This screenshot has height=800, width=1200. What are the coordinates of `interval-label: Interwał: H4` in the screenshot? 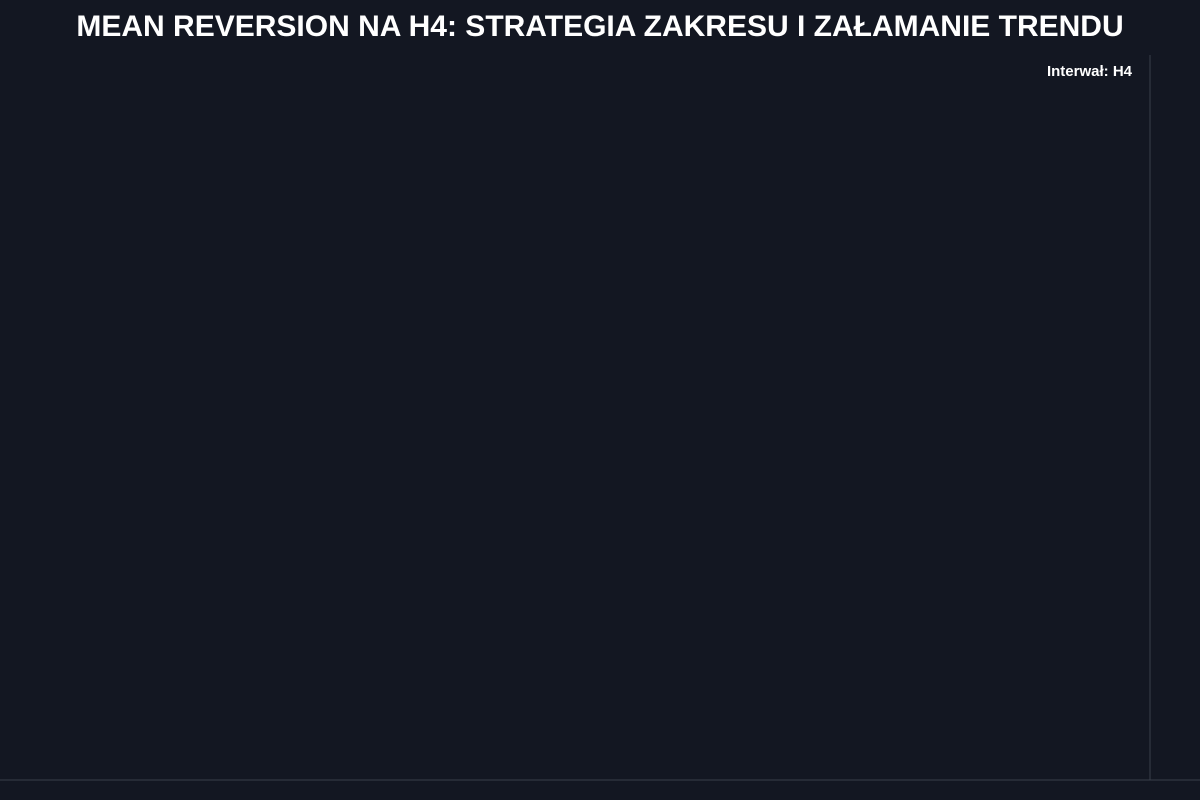 It's located at (1090, 71).